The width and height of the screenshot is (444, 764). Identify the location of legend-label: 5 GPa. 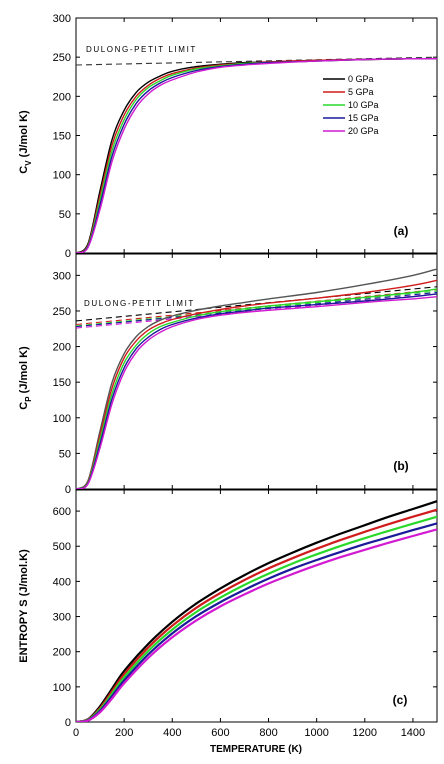
(361, 92).